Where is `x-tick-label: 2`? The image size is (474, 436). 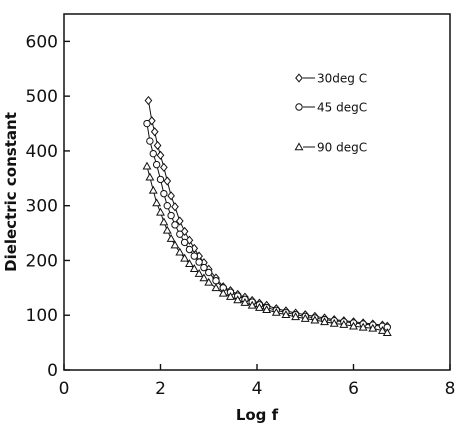 x-tick-label: 2 is located at coordinates (160, 389).